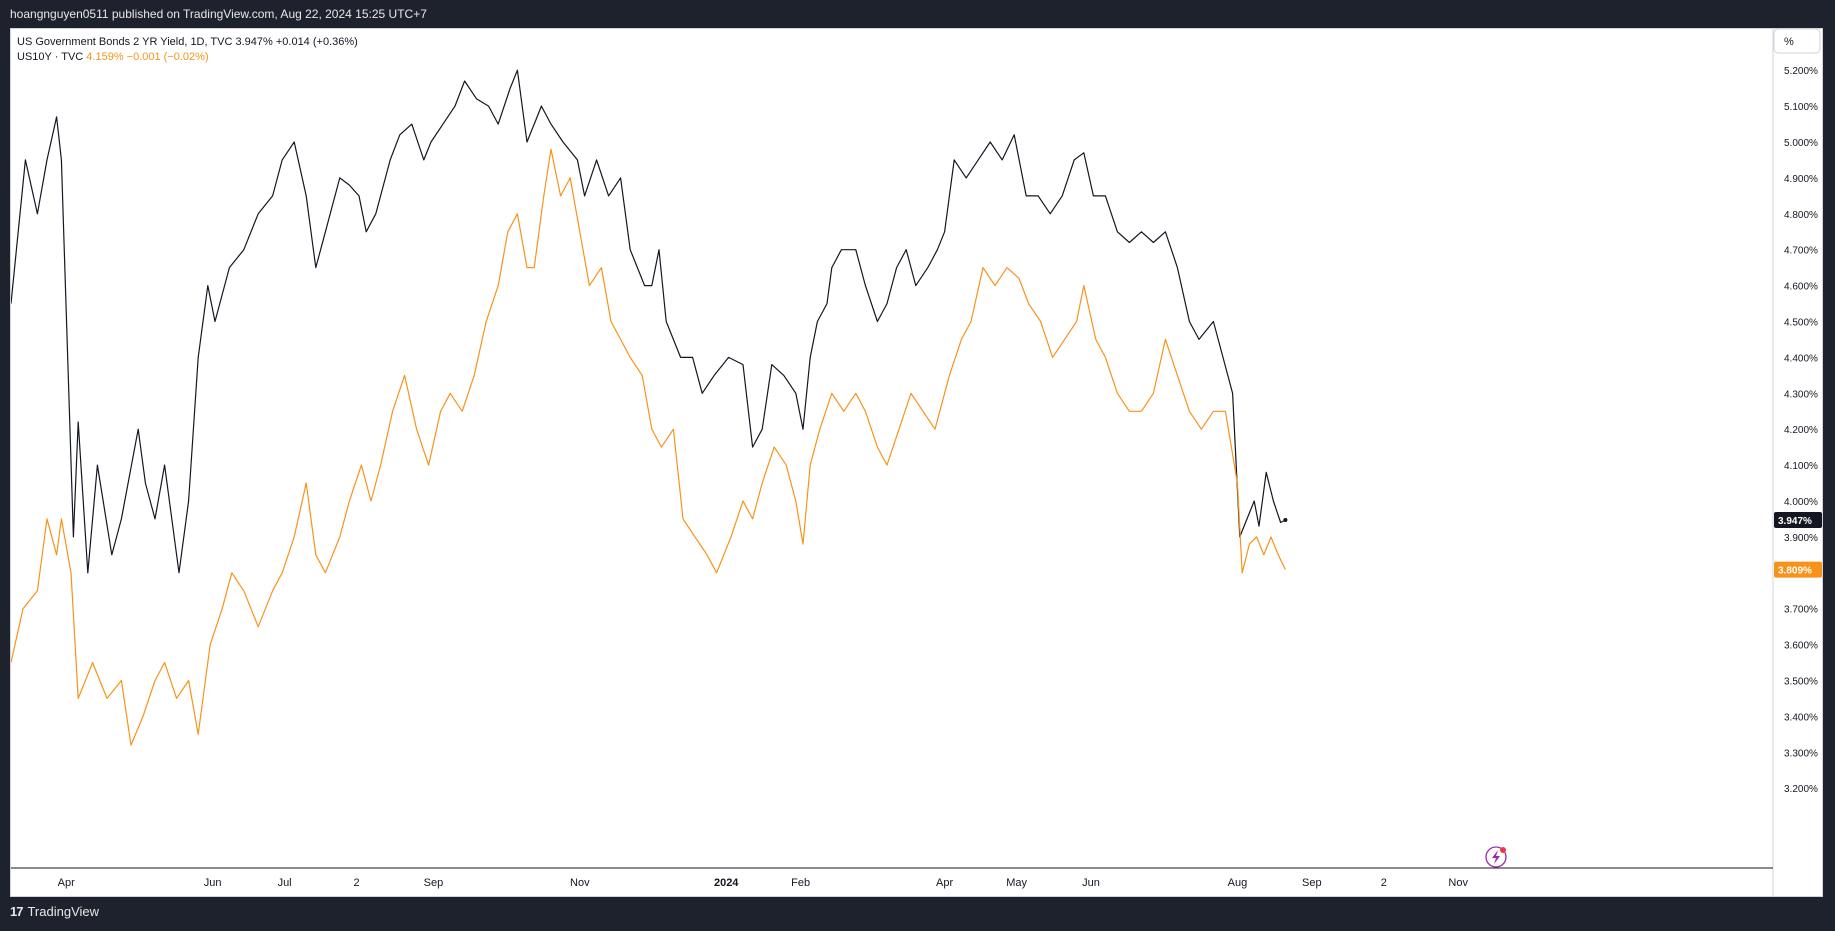  Describe the element at coordinates (1801, 251) in the screenshot. I see `y-tick-label: 4.700%` at that location.